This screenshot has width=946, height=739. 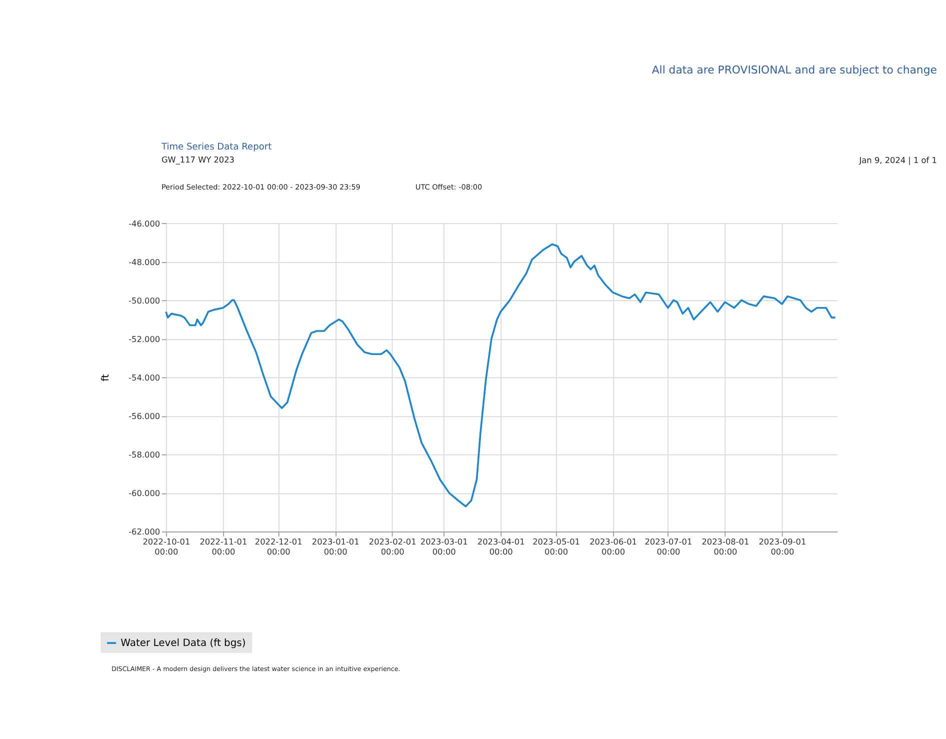 I want to click on x-tick-label: 2022-12-01 00:00, so click(x=278, y=546).